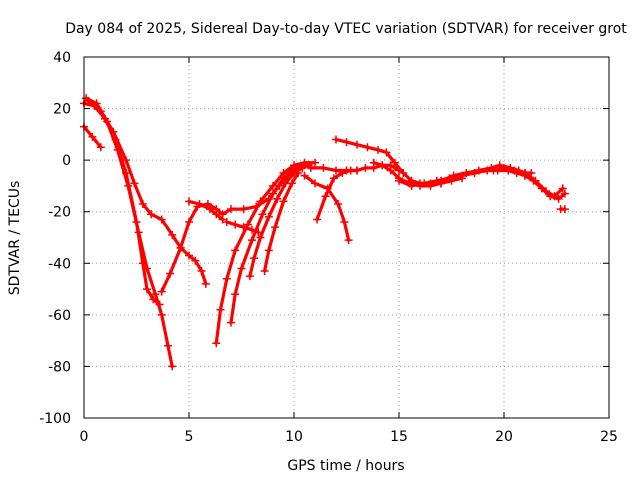  What do you see at coordinates (55, 419) in the screenshot?
I see `y-tick-label: -100` at bounding box center [55, 419].